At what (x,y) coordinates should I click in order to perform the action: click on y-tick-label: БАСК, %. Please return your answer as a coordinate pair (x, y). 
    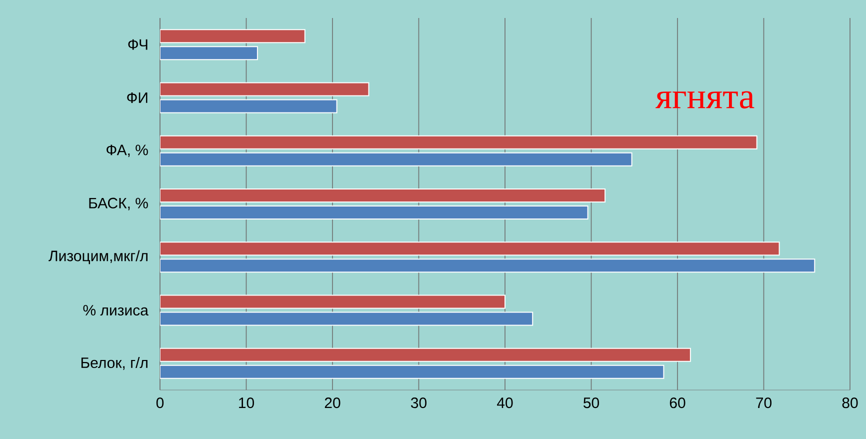
    Looking at the image, I should click on (118, 204).